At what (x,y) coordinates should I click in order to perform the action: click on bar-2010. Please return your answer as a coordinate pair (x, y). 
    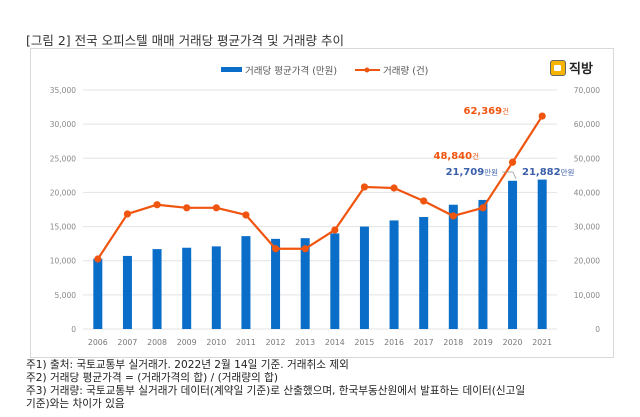
    Looking at the image, I should click on (216, 287).